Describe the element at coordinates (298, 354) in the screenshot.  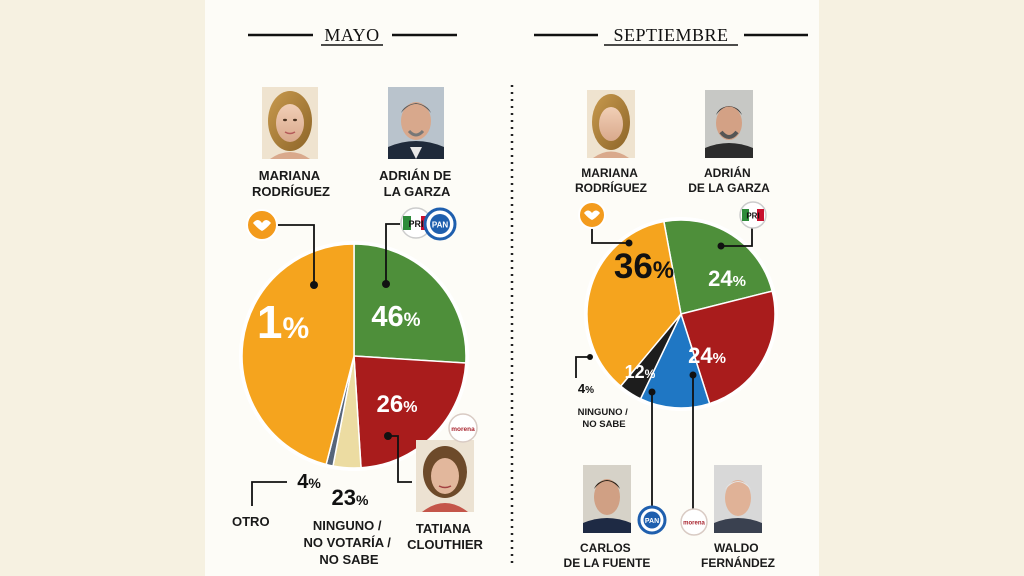
I see `slice-mariana-rodriguez-mayo` at that location.